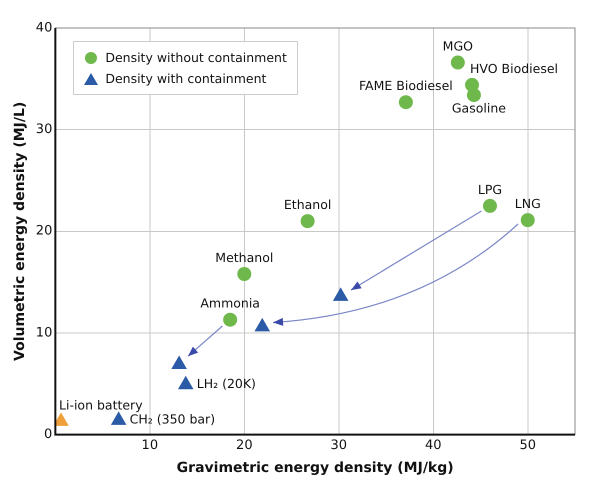 The height and width of the screenshot is (489, 603). Describe the element at coordinates (458, 46) in the screenshot. I see `annotation: MGO` at that location.